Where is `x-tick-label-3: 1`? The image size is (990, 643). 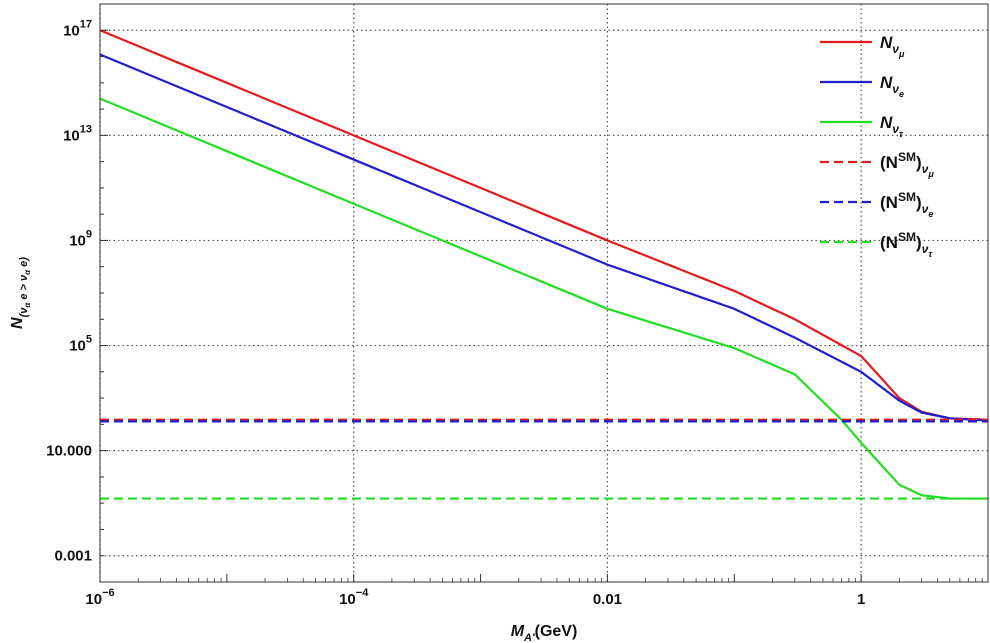 x-tick-label-3: 1 is located at coordinates (861, 599).